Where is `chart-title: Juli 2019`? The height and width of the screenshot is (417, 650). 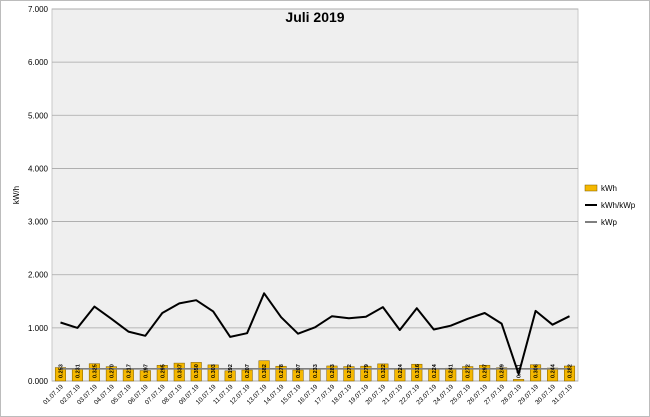
chart-title: Juli 2019 is located at coordinates (314, 17).